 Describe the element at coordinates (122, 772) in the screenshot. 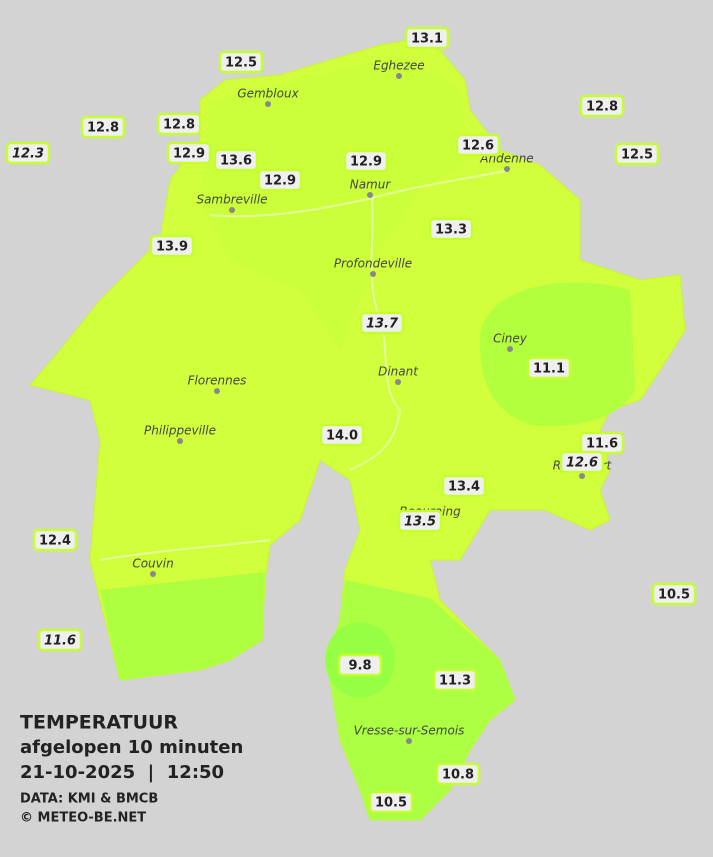

I see `legend-datetime: 21-10-2025 | 12:50` at that location.